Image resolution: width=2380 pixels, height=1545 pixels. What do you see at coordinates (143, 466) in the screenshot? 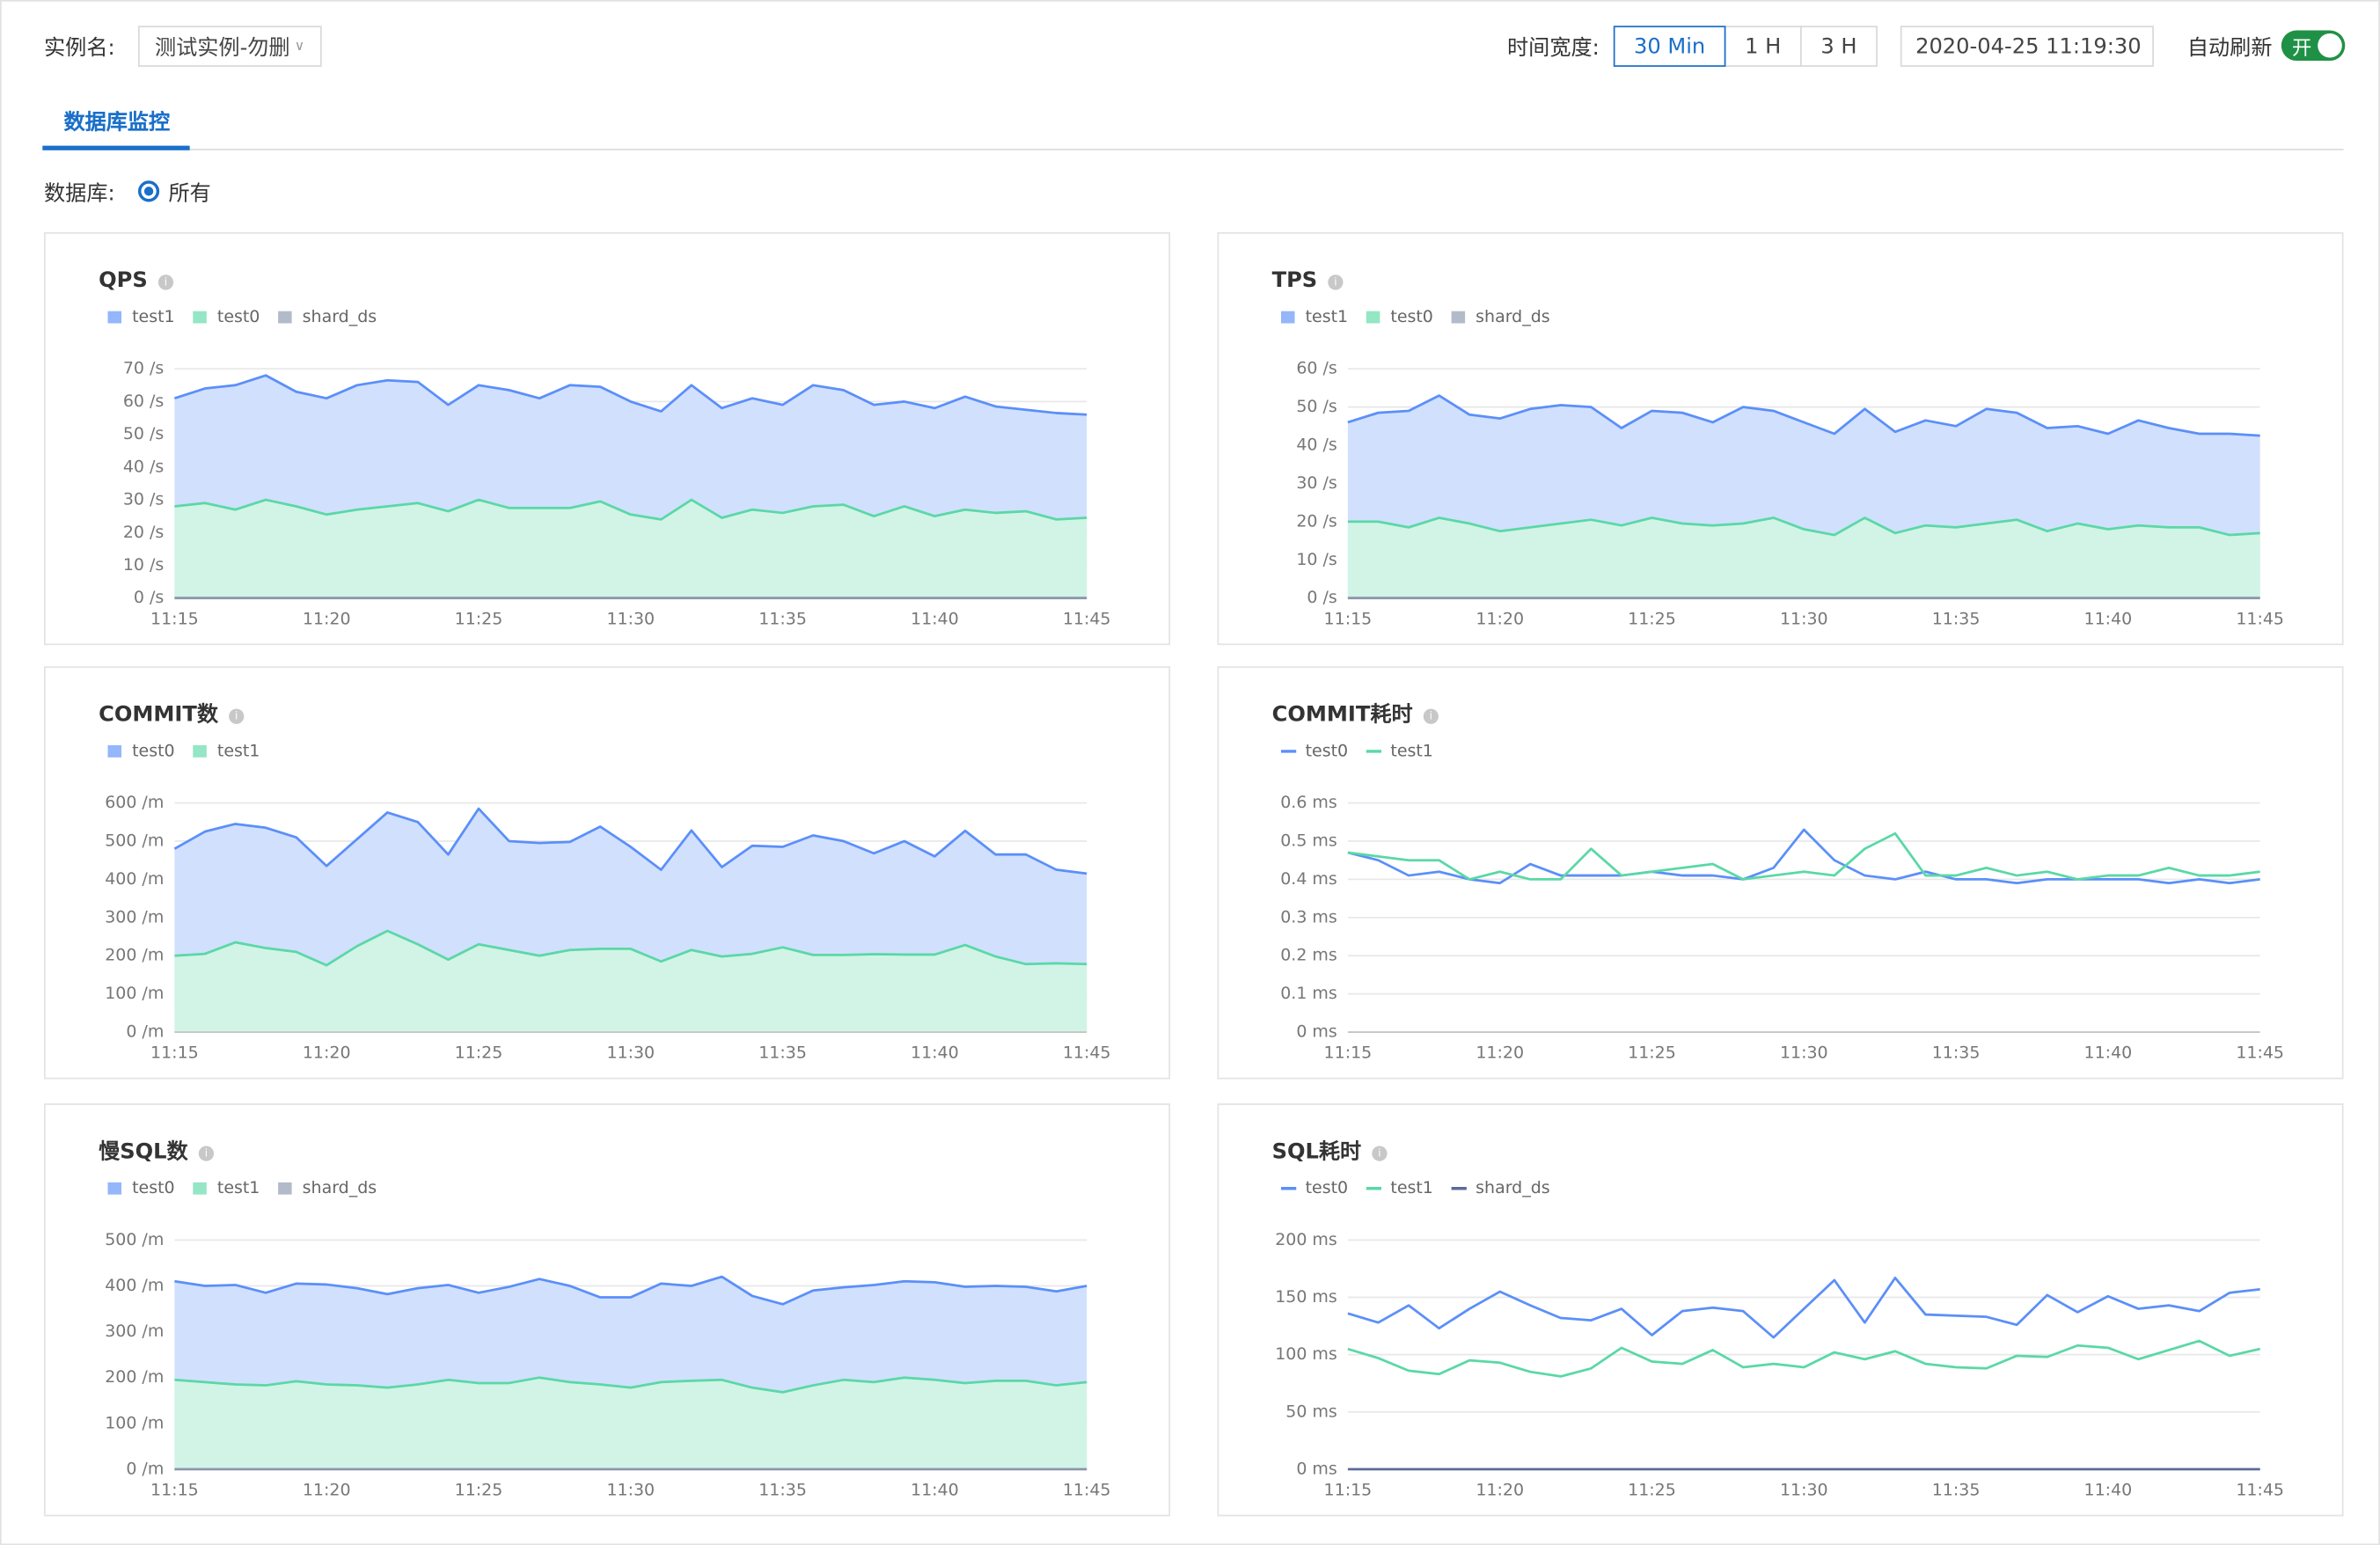
I see `y-tick-label: 40 /s` at bounding box center [143, 466].